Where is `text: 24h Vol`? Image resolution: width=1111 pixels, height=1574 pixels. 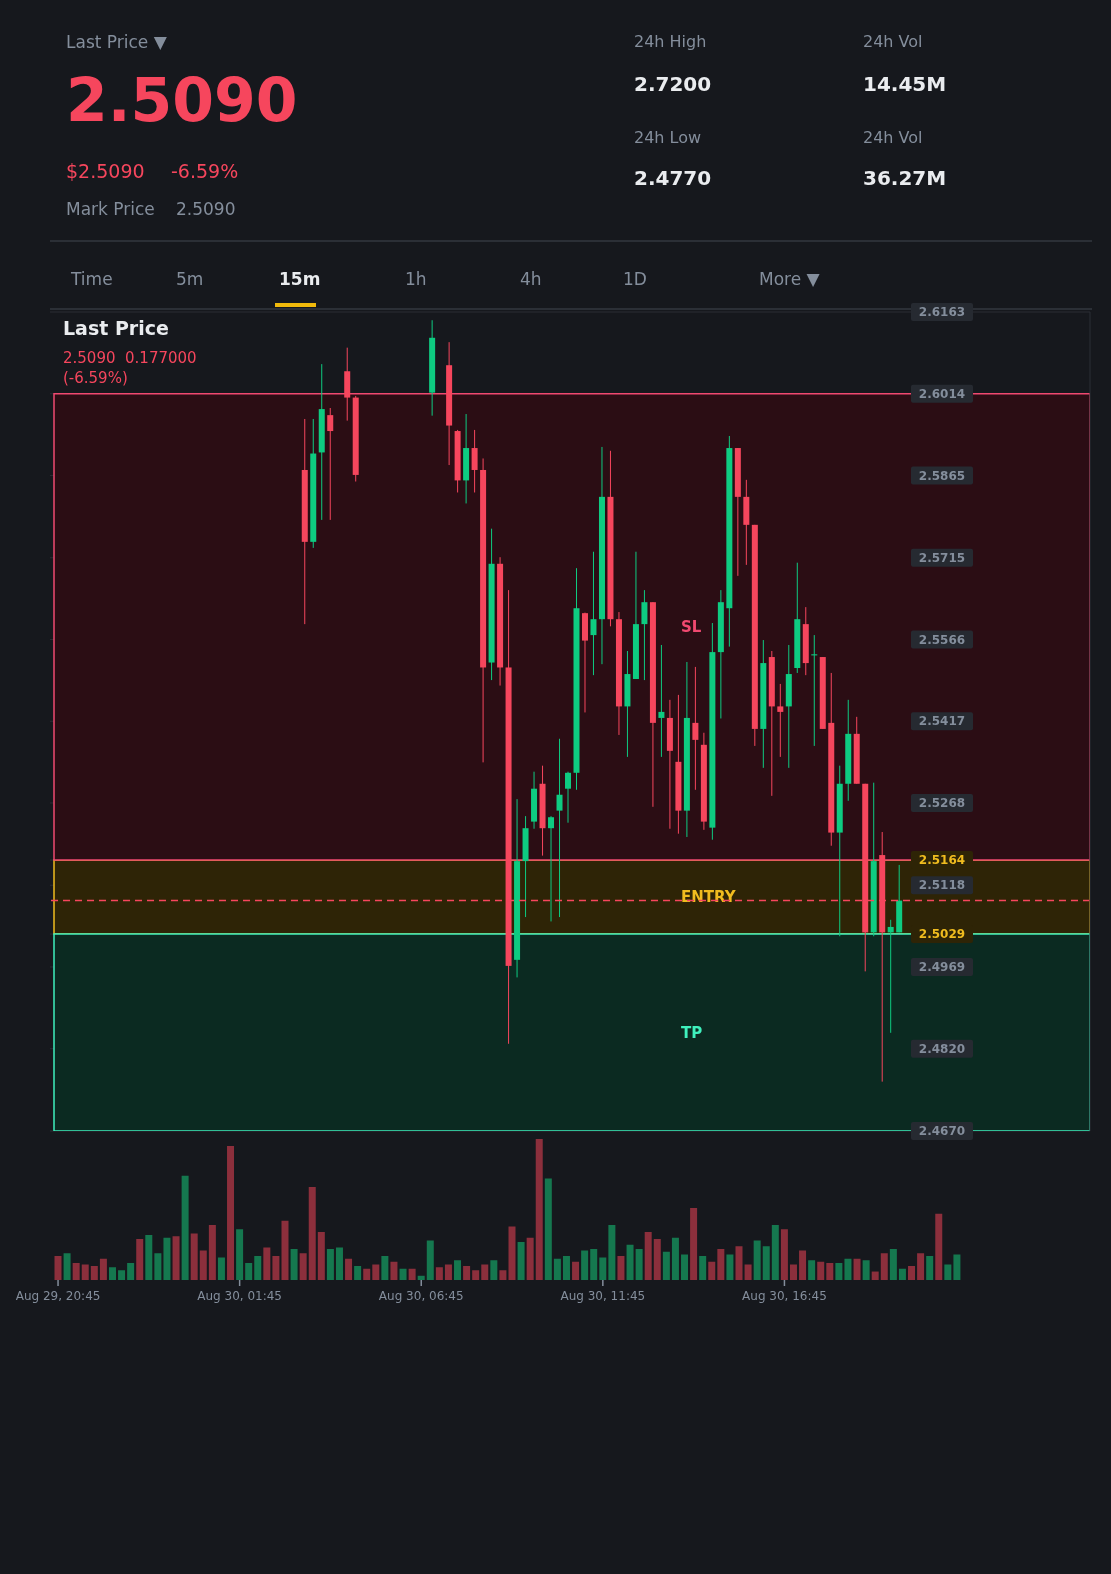
text: 24h Vol is located at coordinates (893, 42).